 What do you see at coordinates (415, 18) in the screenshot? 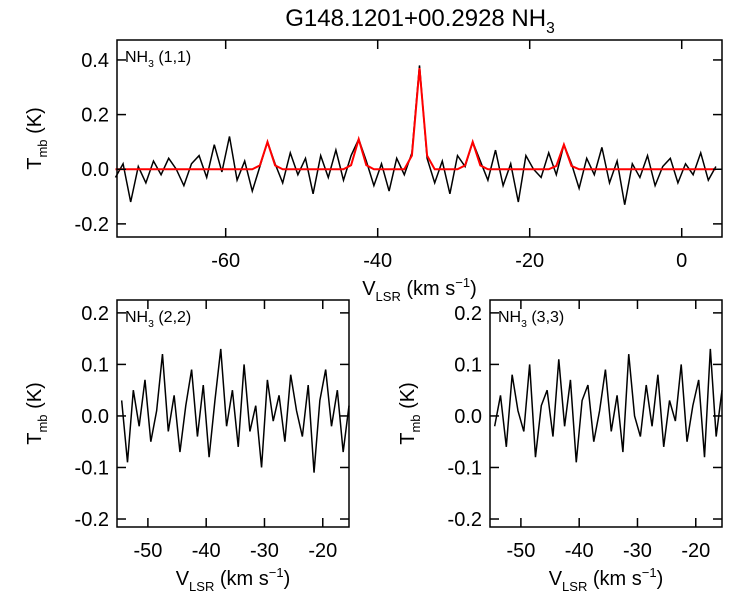
I see `chart-title-part: G148.1201+00.2928 NH` at bounding box center [415, 18].